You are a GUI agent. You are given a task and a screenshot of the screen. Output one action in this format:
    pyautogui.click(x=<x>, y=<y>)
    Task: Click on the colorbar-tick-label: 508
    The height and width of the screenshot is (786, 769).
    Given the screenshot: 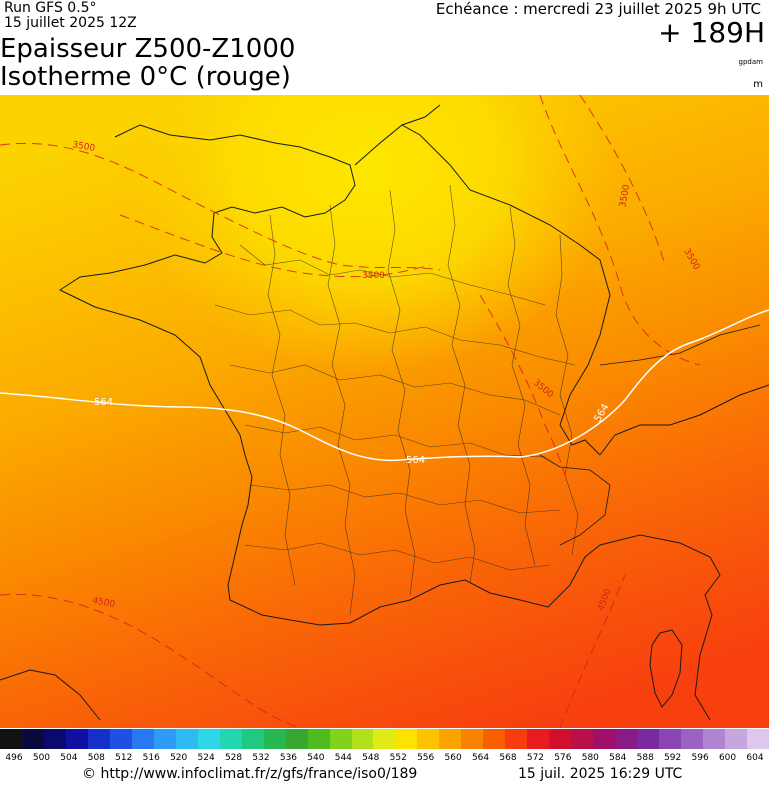 What is the action you would take?
    pyautogui.click(x=96, y=758)
    